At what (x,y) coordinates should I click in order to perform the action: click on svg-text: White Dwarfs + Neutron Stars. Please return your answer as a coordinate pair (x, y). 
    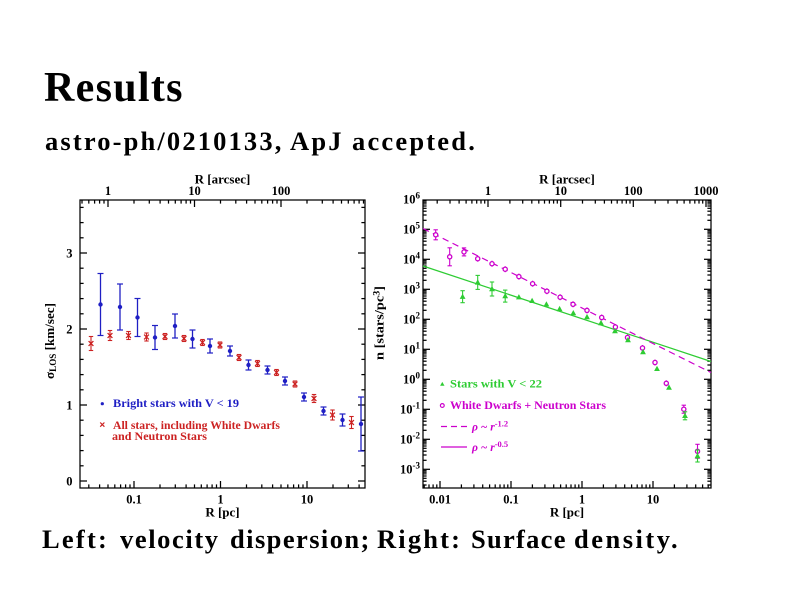
    Looking at the image, I should click on (528, 406).